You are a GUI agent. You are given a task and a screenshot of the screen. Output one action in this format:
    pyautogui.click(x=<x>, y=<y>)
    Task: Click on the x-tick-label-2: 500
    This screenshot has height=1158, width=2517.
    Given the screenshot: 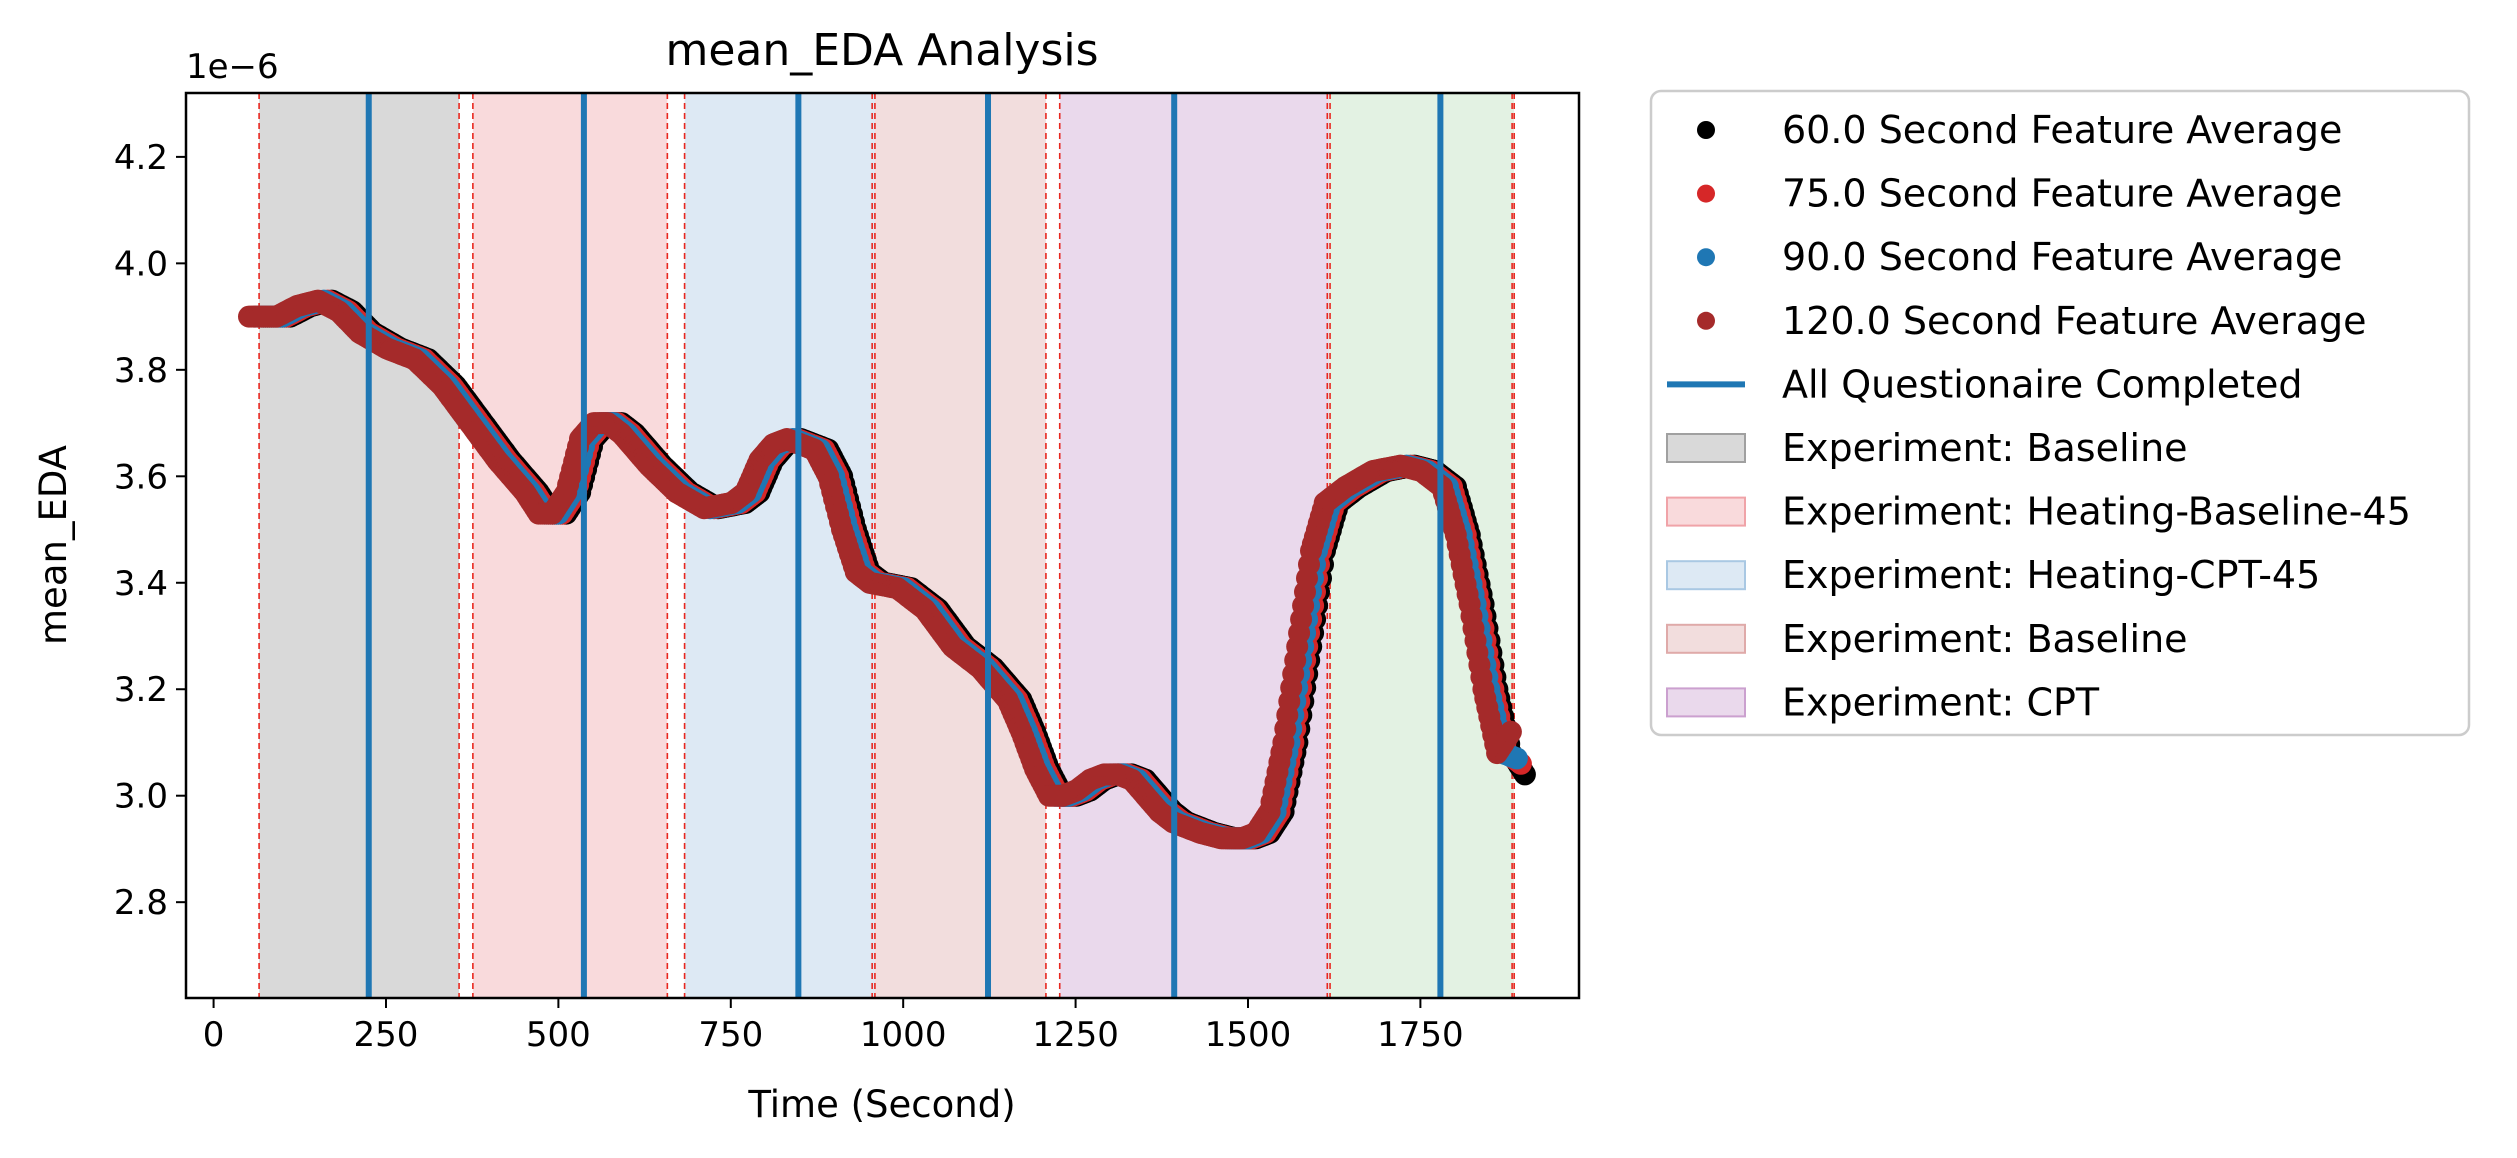 What is the action you would take?
    pyautogui.click(x=558, y=1035)
    